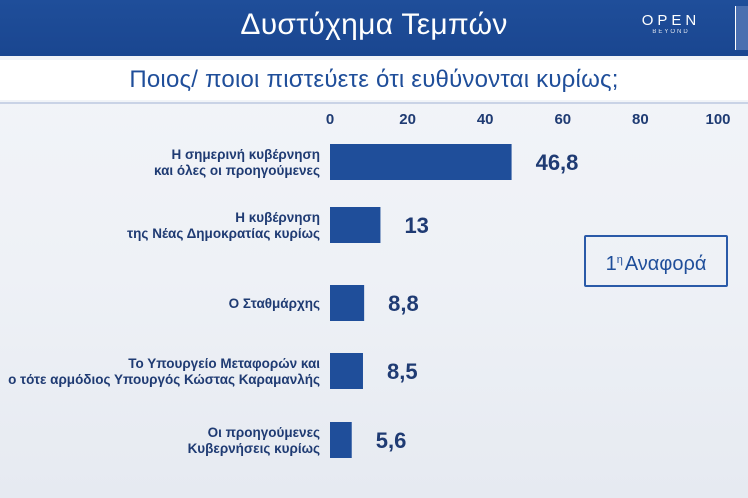 The width and height of the screenshot is (748, 498). Describe the element at coordinates (237, 170) in the screenshot. I see `category-label-line: και όλες οι προηγούμενες` at that location.